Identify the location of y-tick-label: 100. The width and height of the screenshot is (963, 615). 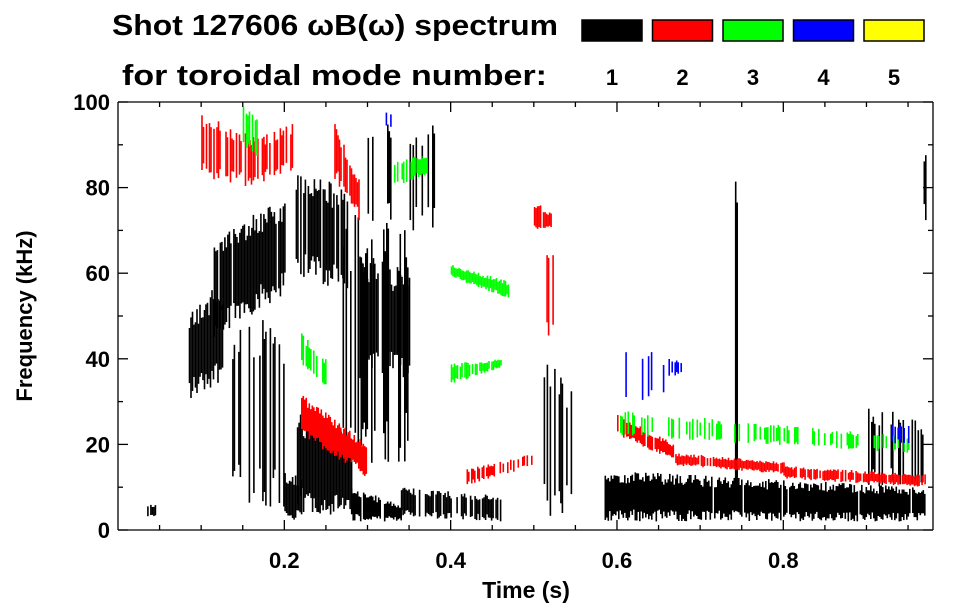
(91, 102).